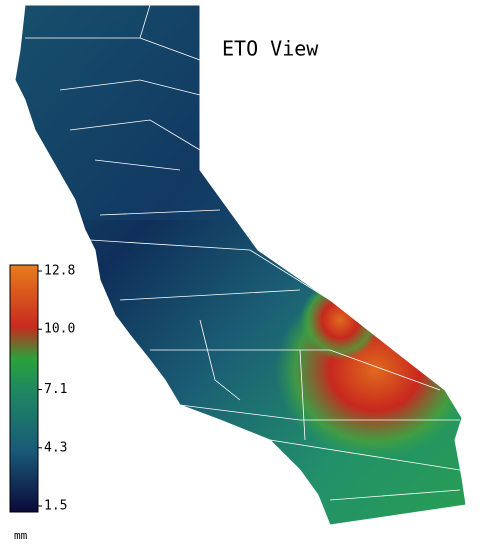  What do you see at coordinates (340, 320) in the screenshot?
I see `eto-hot-zone` at bounding box center [340, 320].